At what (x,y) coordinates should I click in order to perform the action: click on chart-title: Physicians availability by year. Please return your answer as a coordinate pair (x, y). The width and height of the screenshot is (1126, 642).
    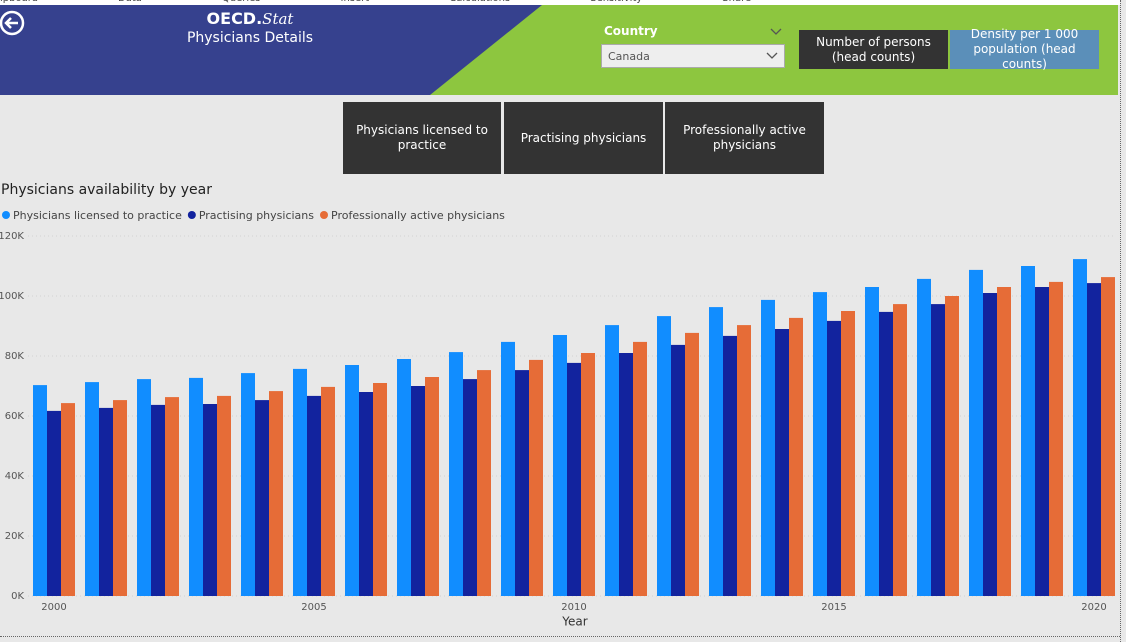
    Looking at the image, I should click on (106, 190).